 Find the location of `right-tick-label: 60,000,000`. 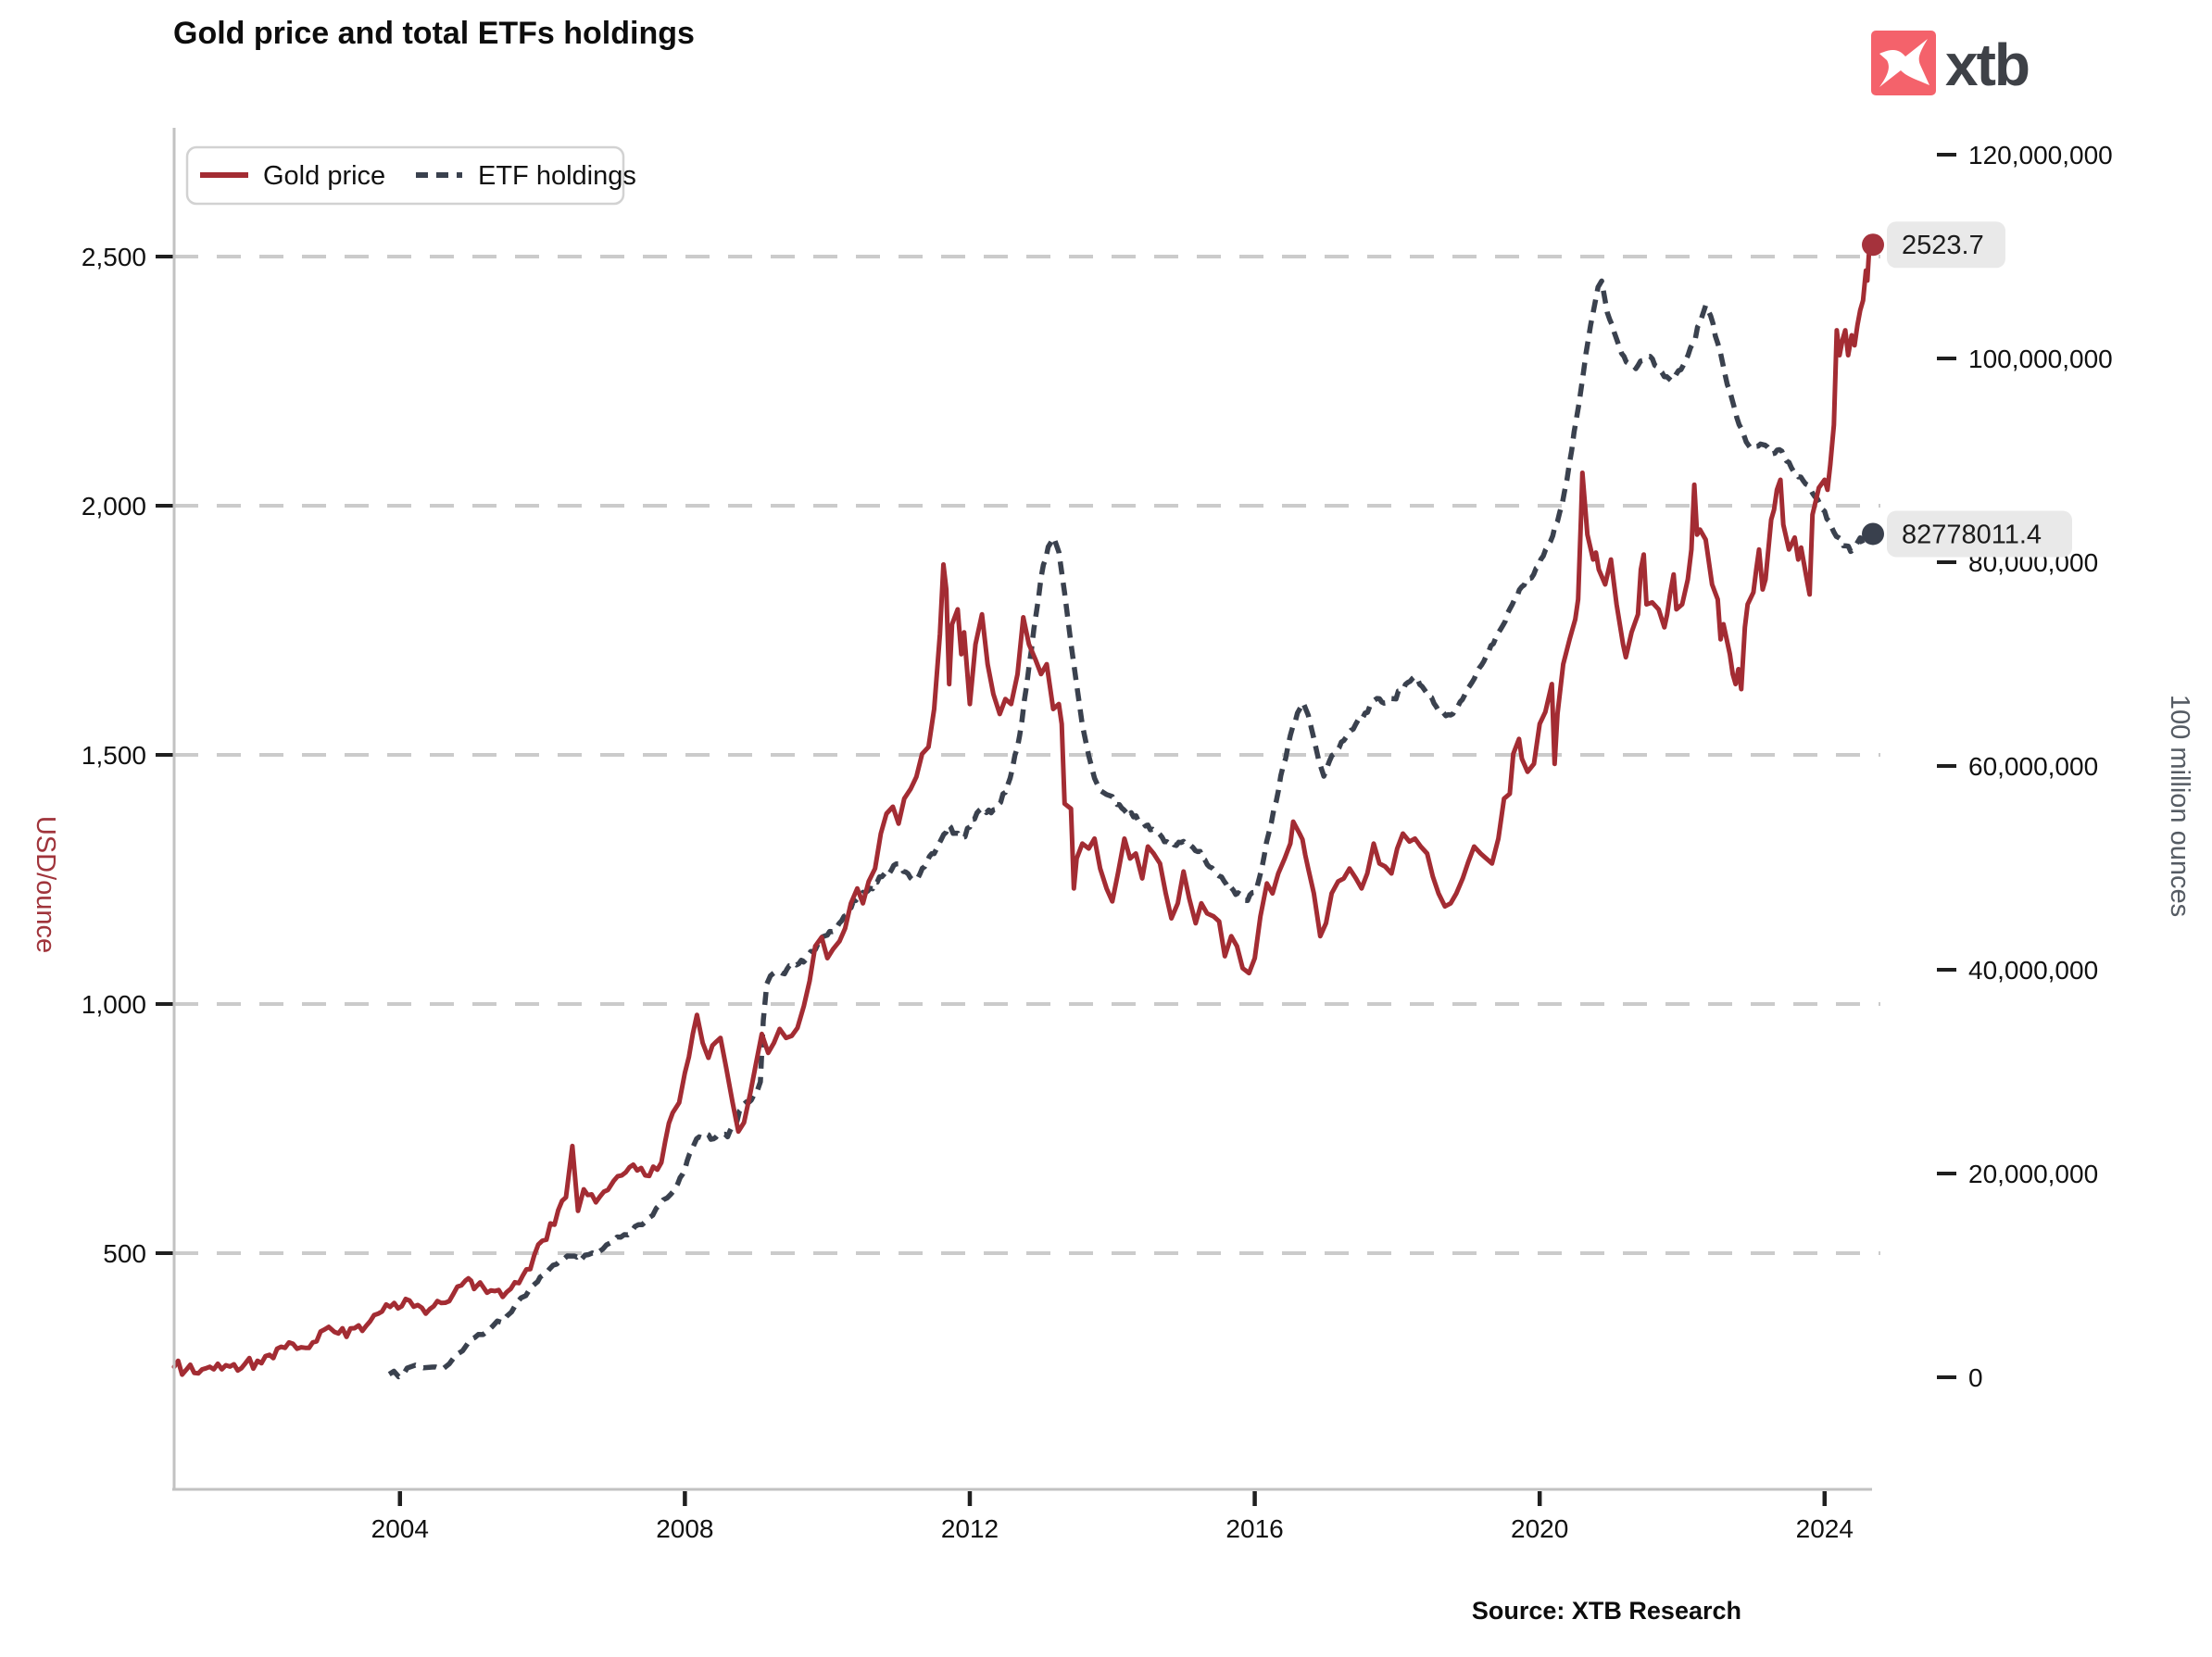

right-tick-label: 60,000,000 is located at coordinates (2033, 766).